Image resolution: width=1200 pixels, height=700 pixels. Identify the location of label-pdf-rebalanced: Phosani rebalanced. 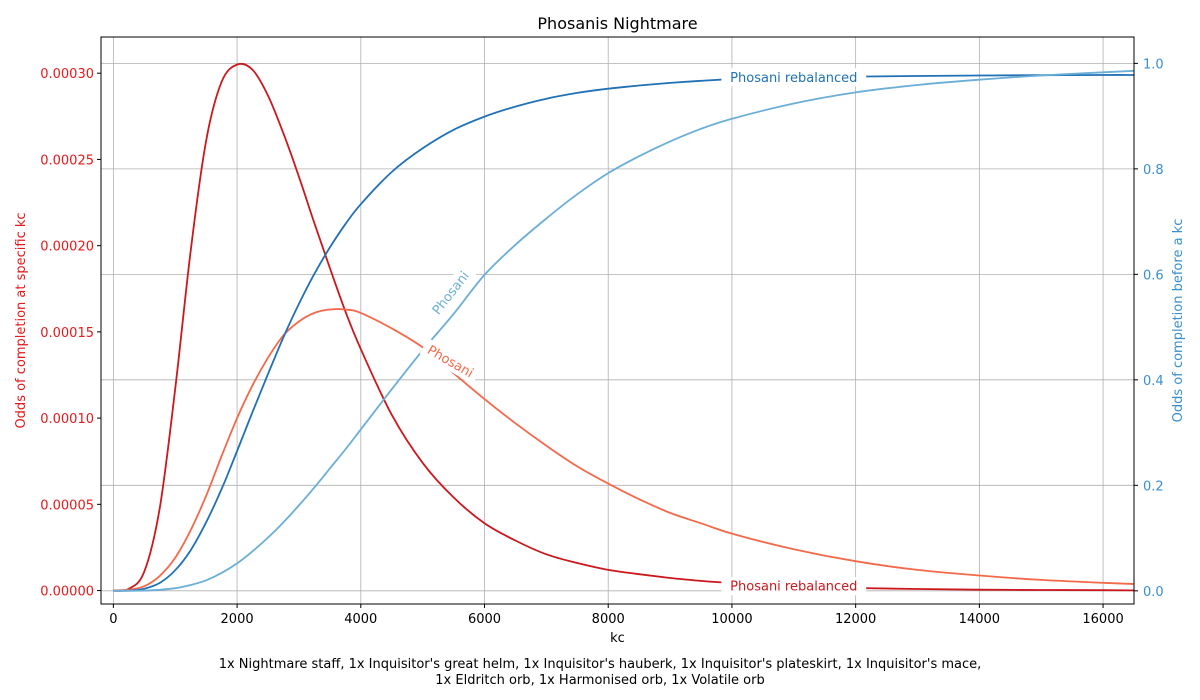
(793, 587).